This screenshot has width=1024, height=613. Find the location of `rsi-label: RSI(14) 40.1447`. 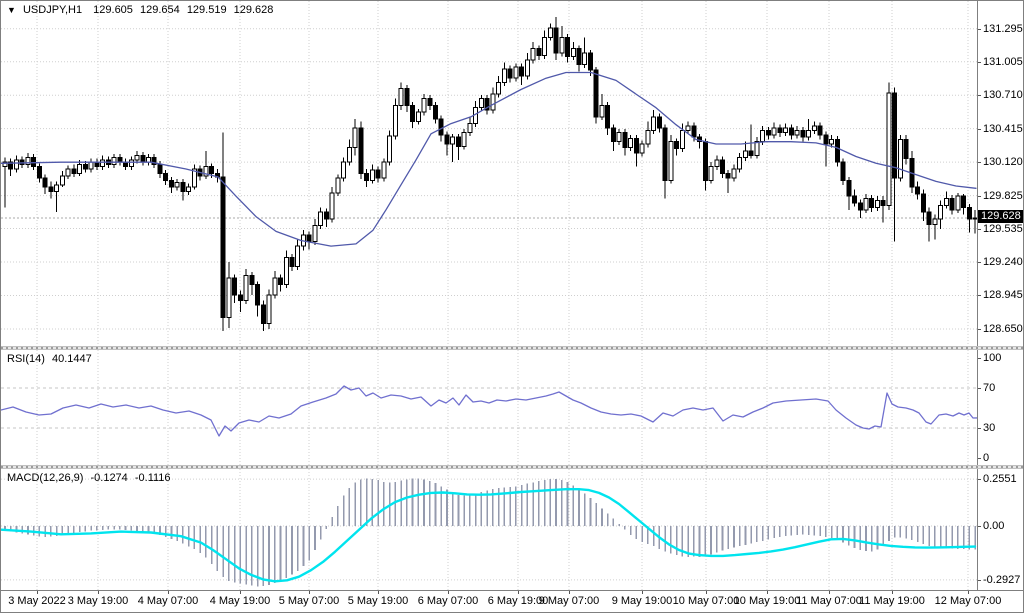

rsi-label: RSI(14) 40.1447 is located at coordinates (51, 359).